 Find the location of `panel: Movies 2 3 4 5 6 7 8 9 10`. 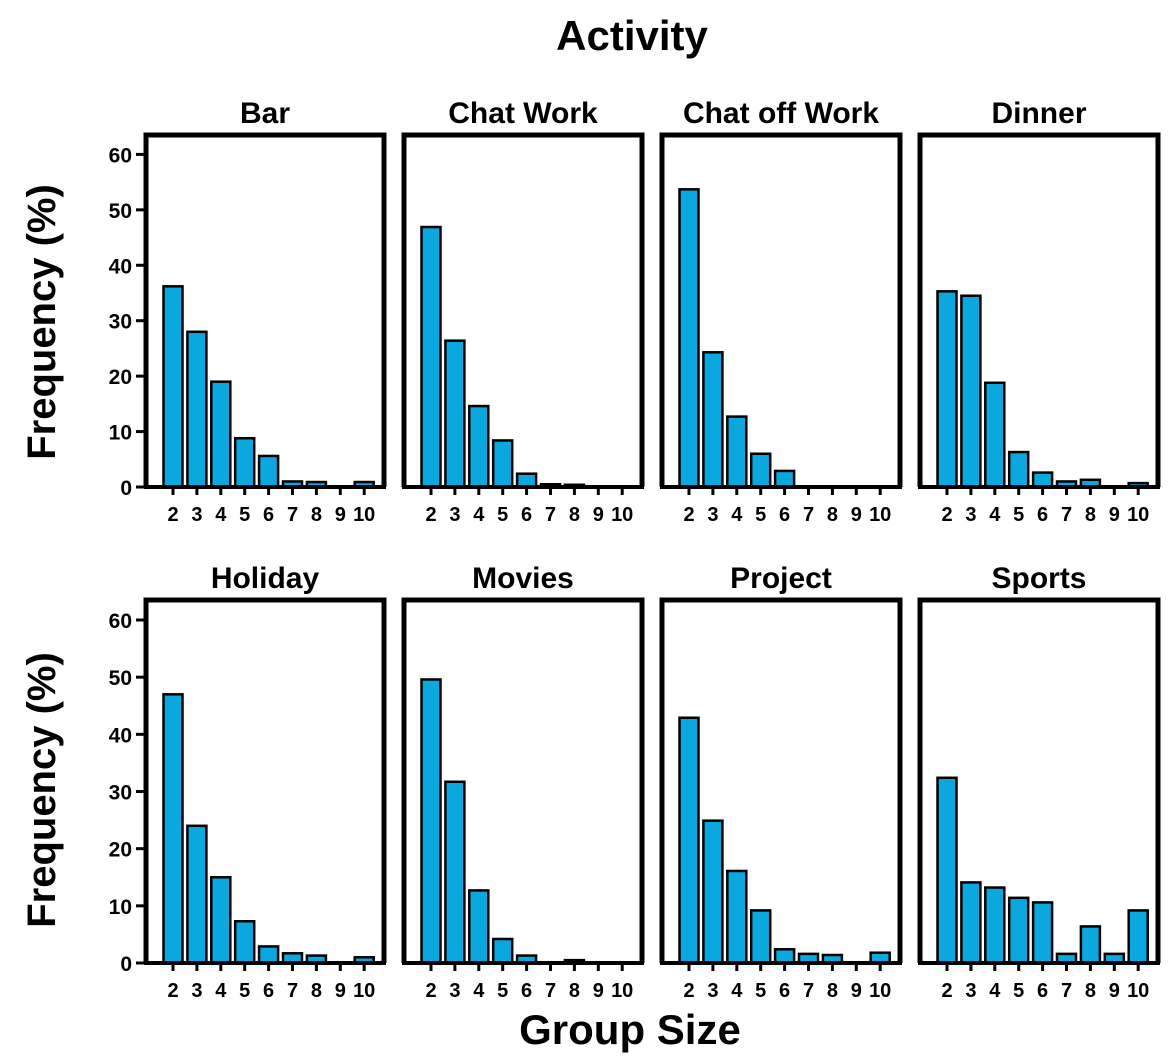

panel: Movies 2 3 4 5 6 7 8 9 10 is located at coordinates (523, 782).